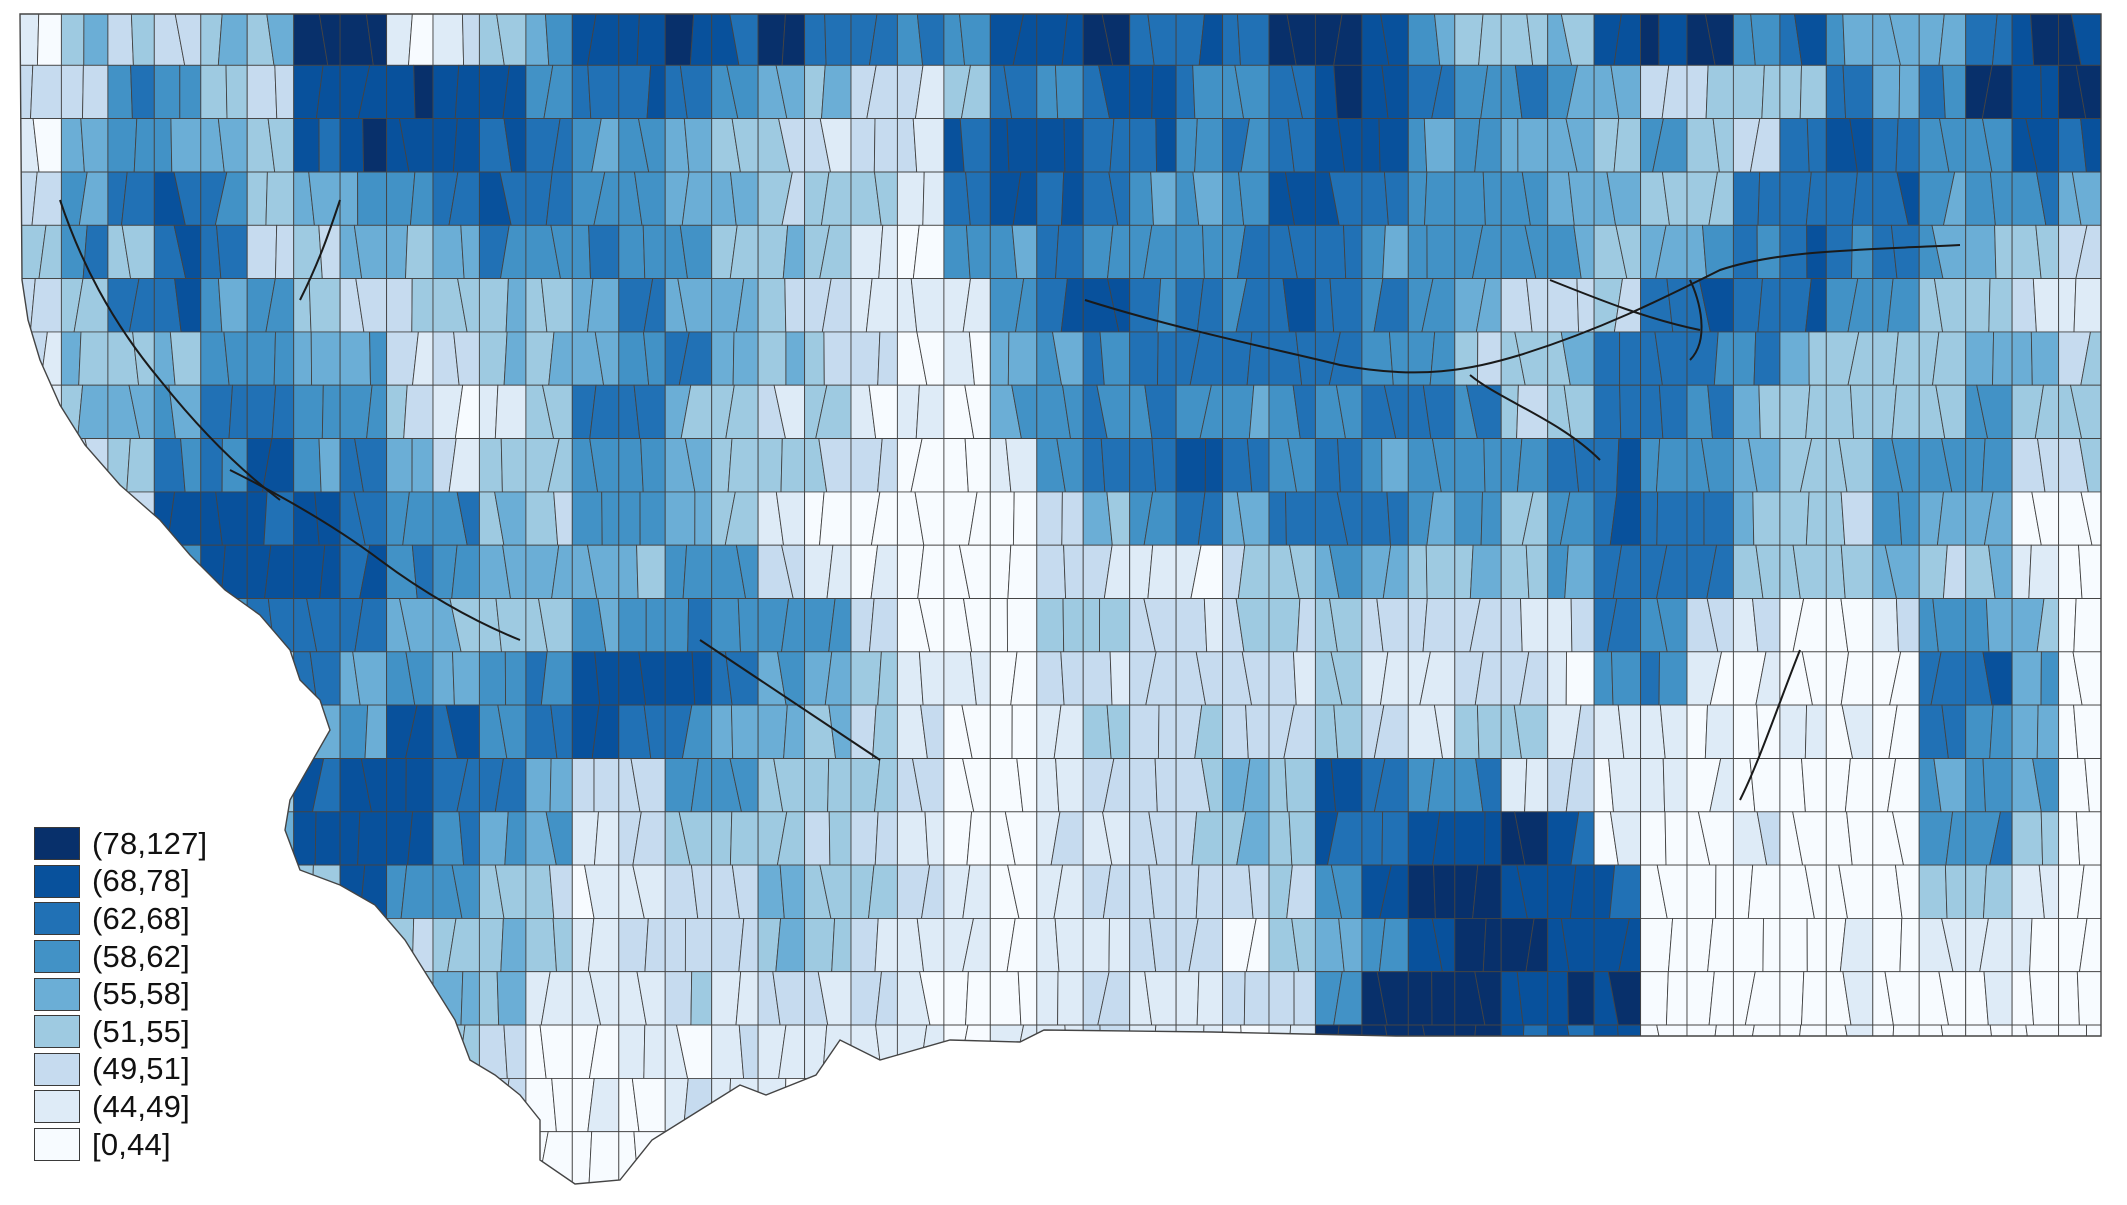 Image resolution: width=2127 pixels, height=1205 pixels. Describe the element at coordinates (120, 882) in the screenshot. I see `legend-item: (68,78]` at that location.